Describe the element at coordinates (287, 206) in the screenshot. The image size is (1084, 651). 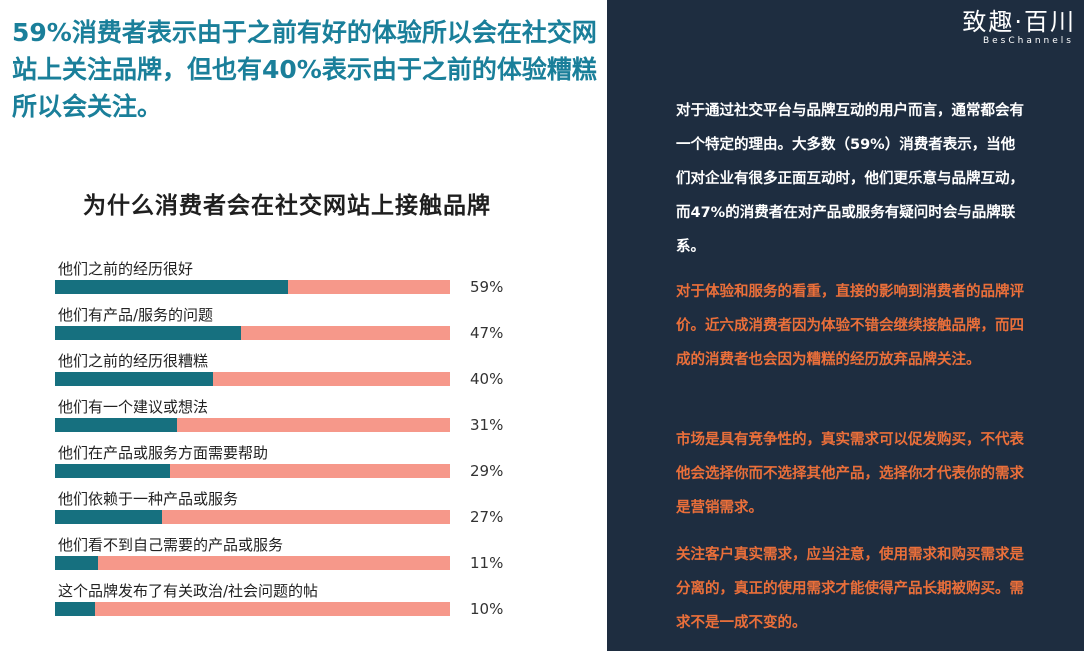
I see `chart-title: 为什么消费者会在社交网站上接触品牌` at that location.